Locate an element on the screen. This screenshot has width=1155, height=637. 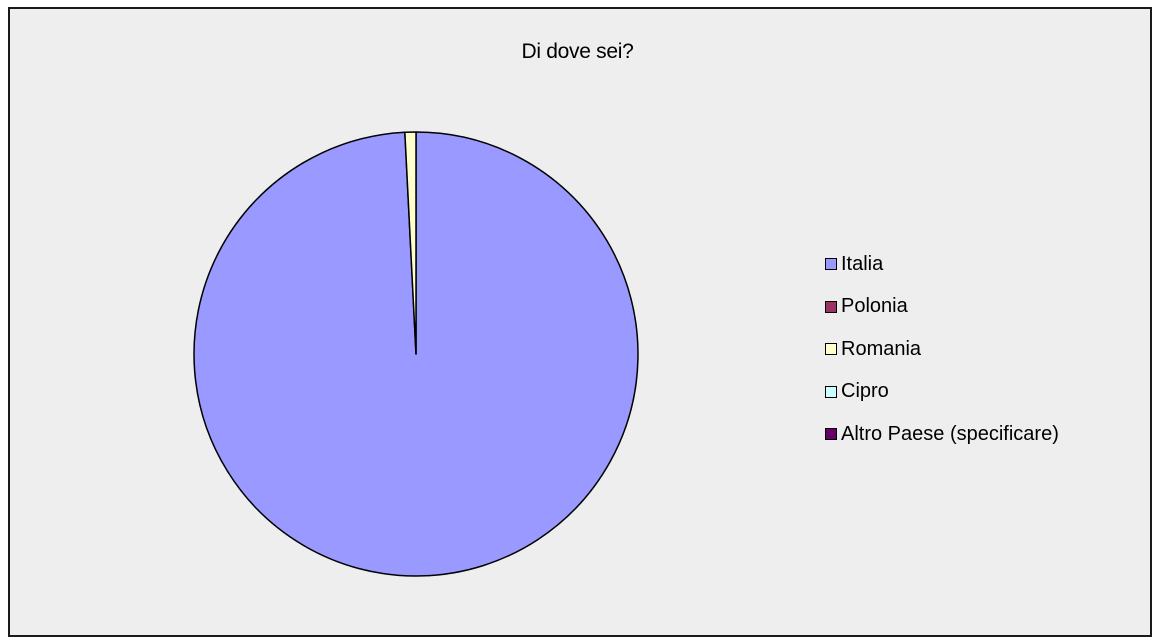
legend-label-cipro: Cipro is located at coordinates (865, 391).